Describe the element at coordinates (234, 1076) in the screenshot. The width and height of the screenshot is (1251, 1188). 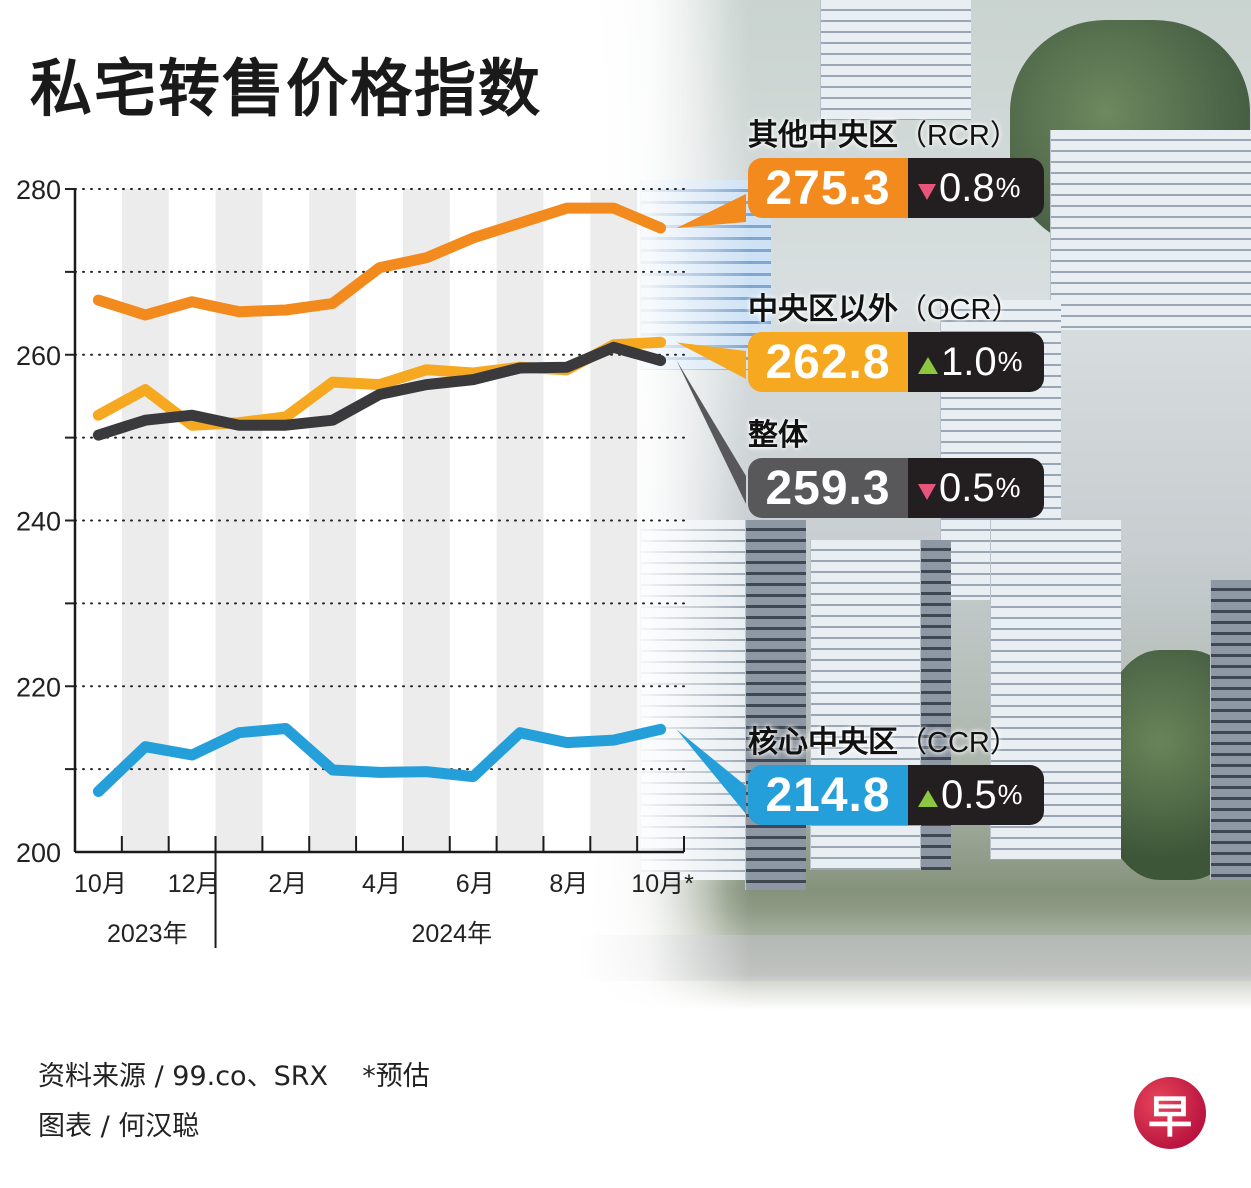
I see `source-text: 资料来源 / 99.co、SRX *预估` at that location.